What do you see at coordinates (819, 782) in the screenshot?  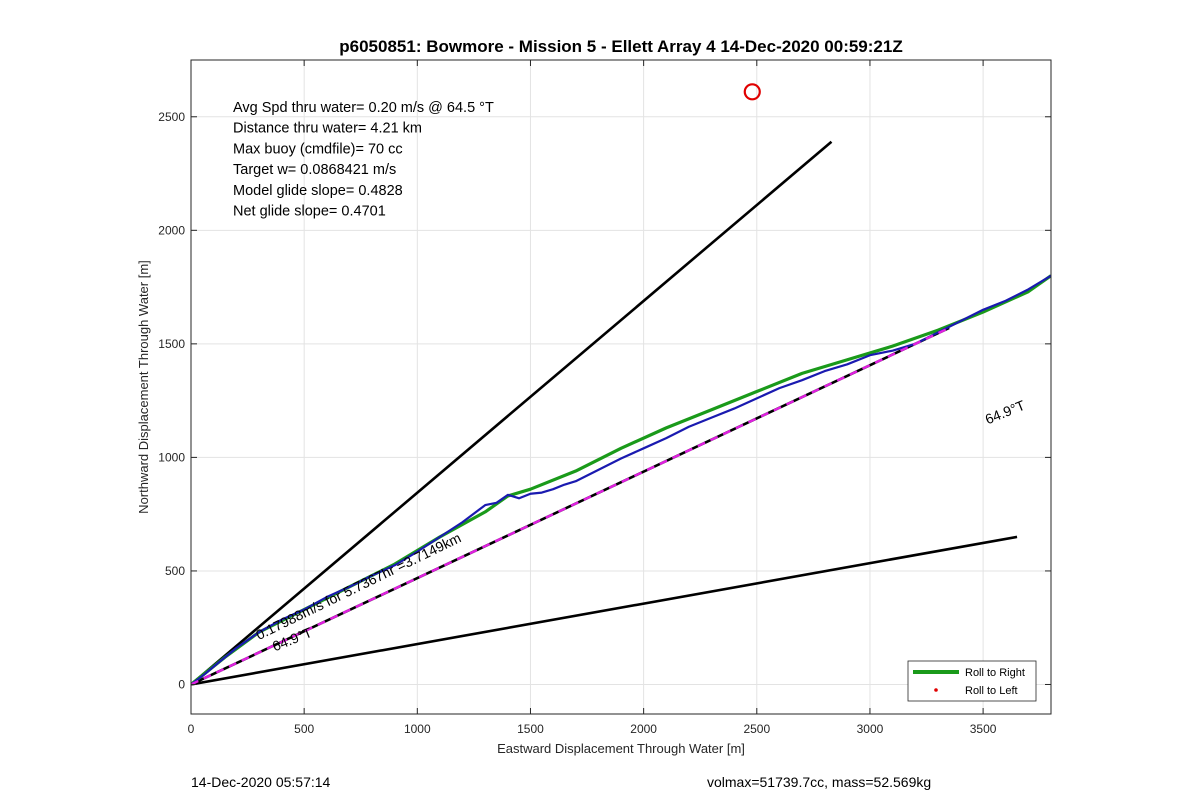 I see `footer-summary: volmax=51739.7cc, mass=52.569kg` at bounding box center [819, 782].